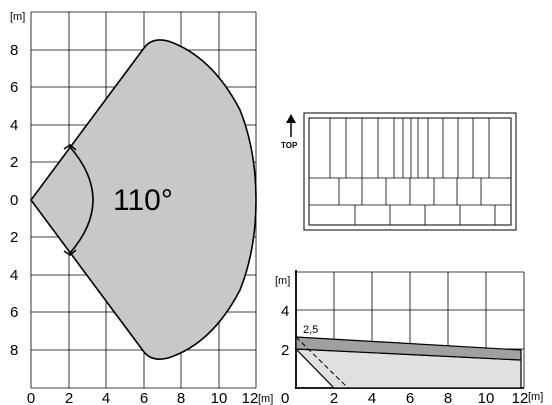 This screenshot has width=552, height=405. I want to click on x-tick: 0, so click(31, 397).